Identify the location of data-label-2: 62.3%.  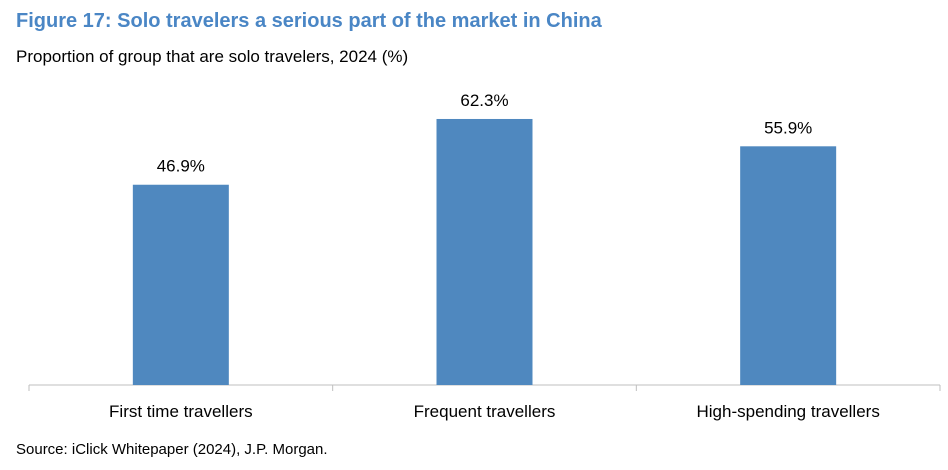
(484, 100).